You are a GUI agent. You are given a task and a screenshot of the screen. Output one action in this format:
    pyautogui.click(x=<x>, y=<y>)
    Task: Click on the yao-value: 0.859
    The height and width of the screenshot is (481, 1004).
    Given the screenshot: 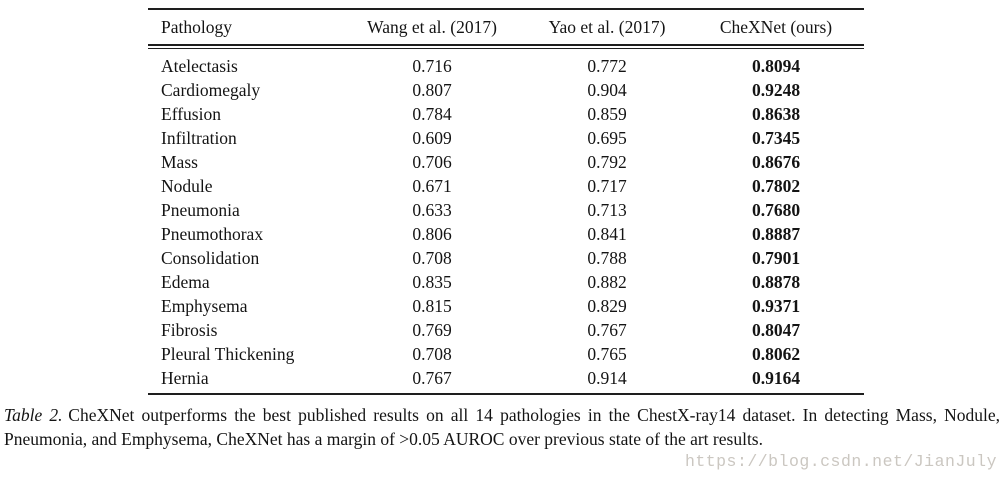 What is the action you would take?
    pyautogui.click(x=607, y=113)
    